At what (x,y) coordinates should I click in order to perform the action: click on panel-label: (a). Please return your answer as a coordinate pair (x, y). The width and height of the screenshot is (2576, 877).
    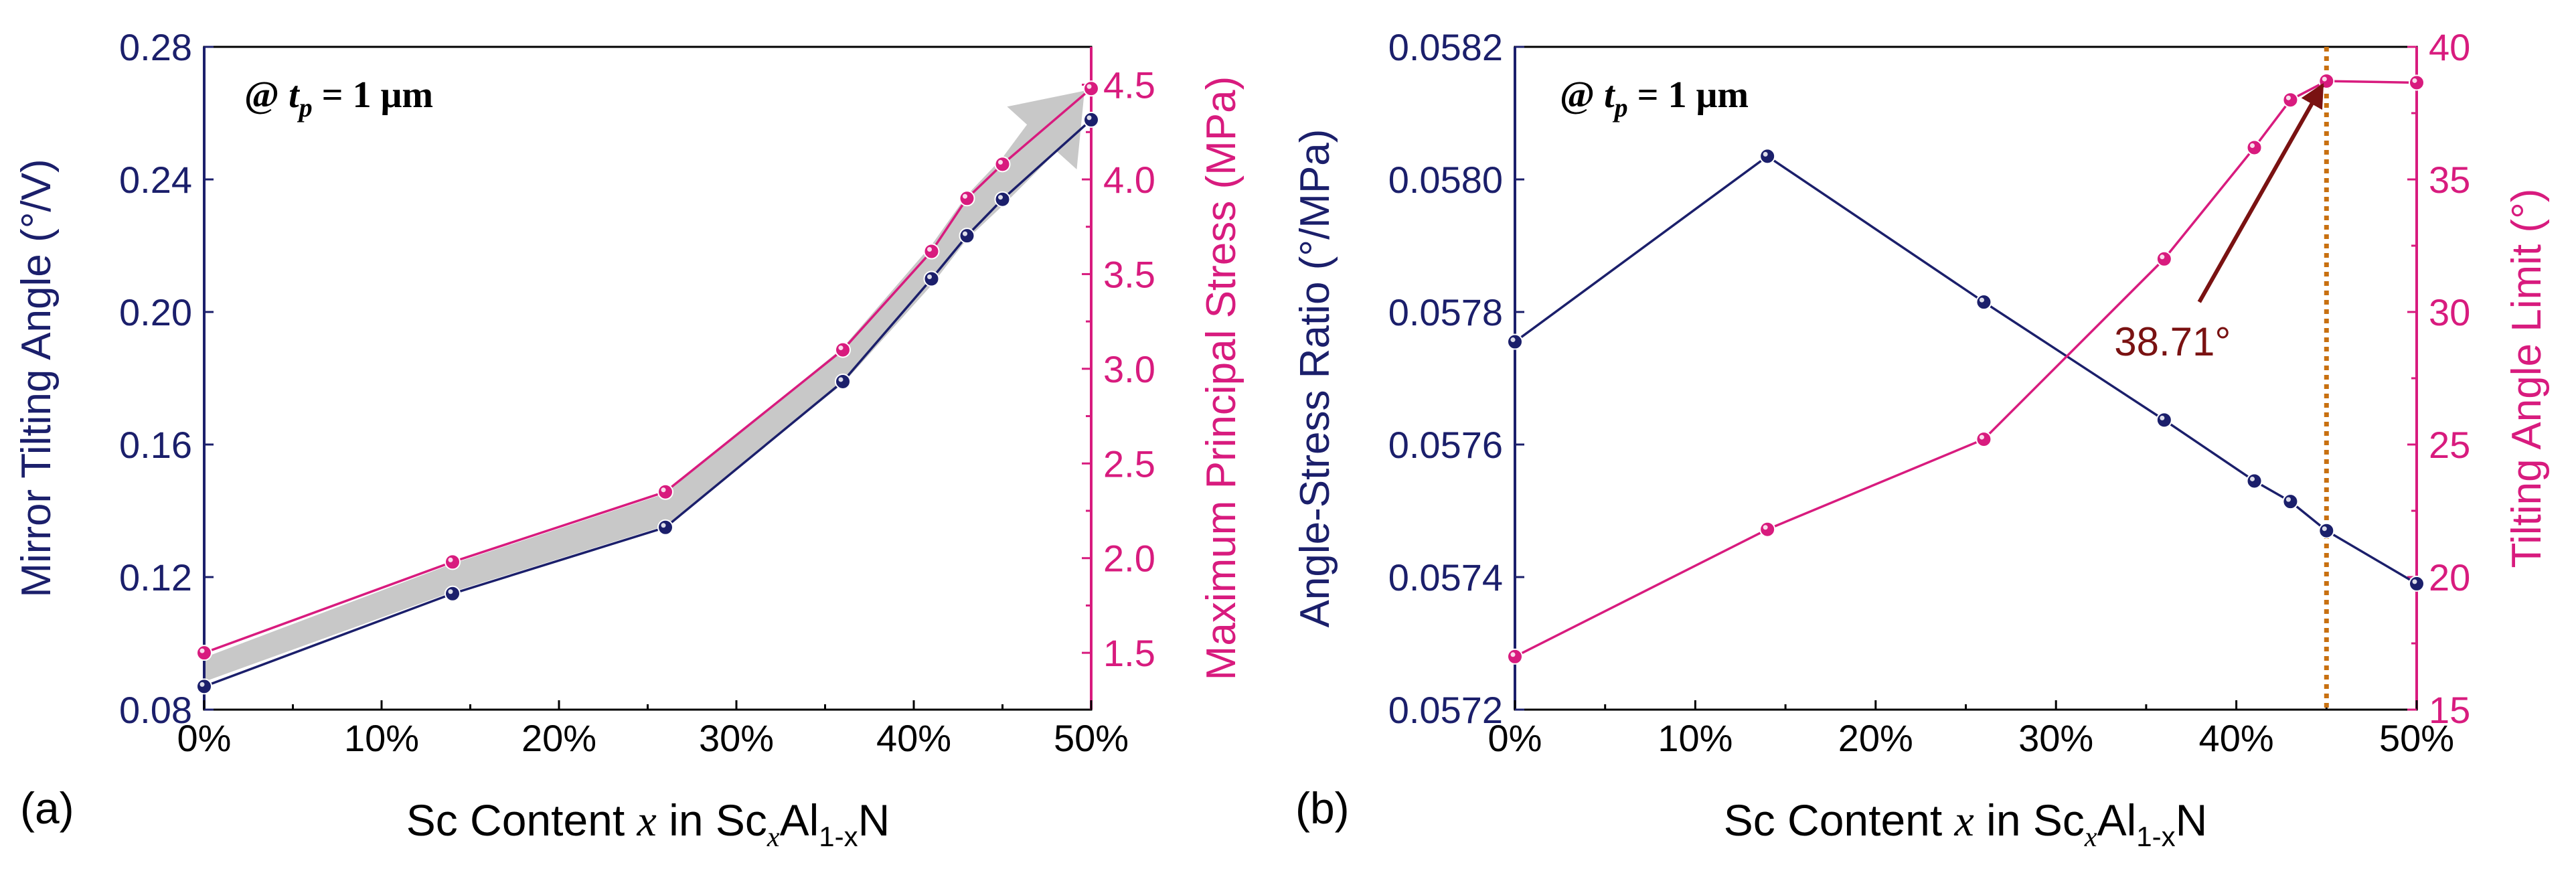
    Looking at the image, I should click on (47, 808).